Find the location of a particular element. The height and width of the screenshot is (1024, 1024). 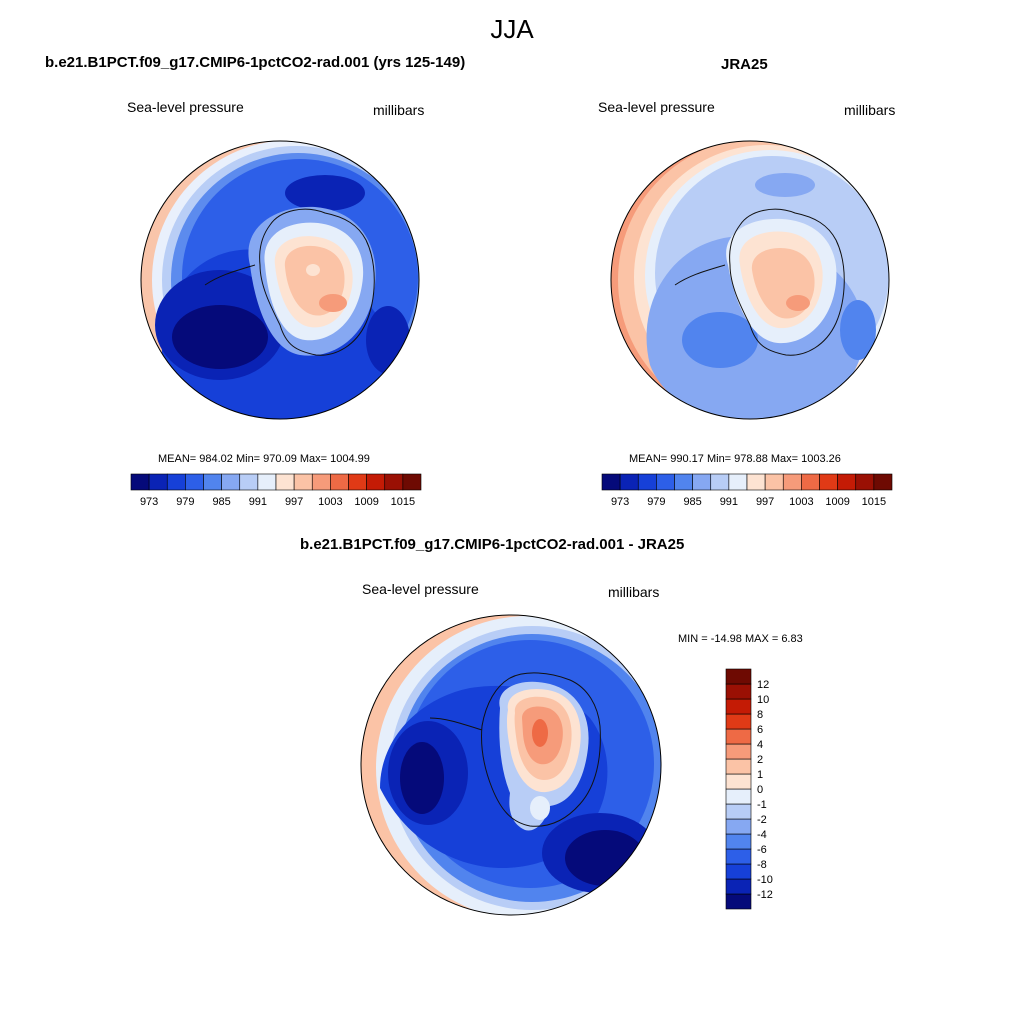

panel-3-colorbar-tick-label: -12 is located at coordinates (765, 895).